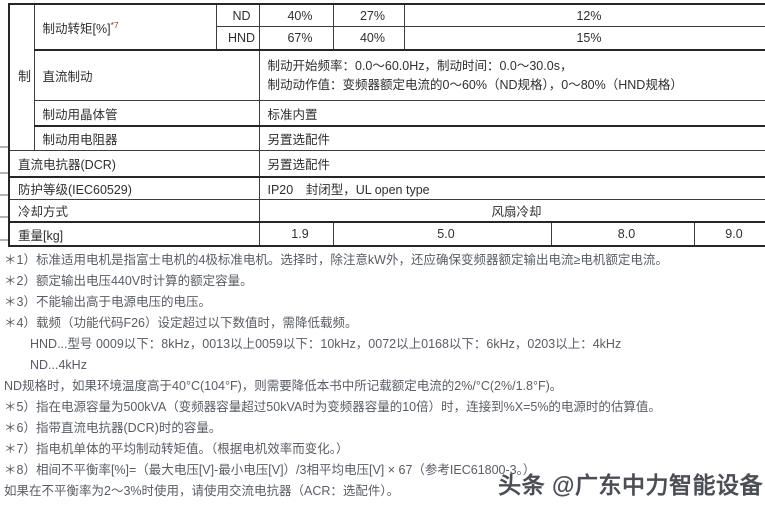 The width and height of the screenshot is (765, 506). Describe the element at coordinates (113, 428) in the screenshot. I see `footnote-6: ＊6）指带直流电抗器(DCR)时的容量。` at that location.